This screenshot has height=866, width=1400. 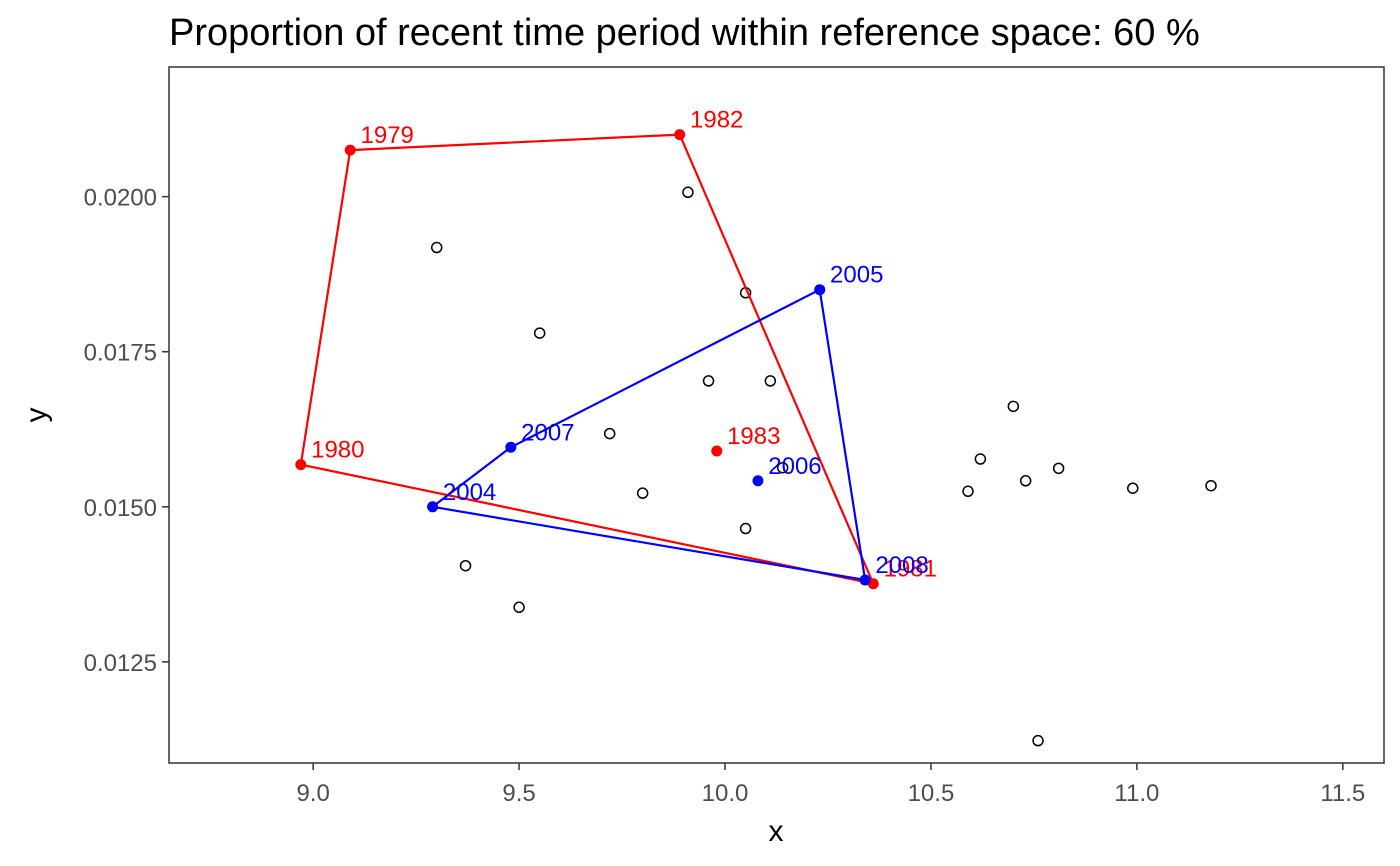 What do you see at coordinates (120, 663) in the screenshot?
I see `y-tick-label: 0.0125` at bounding box center [120, 663].